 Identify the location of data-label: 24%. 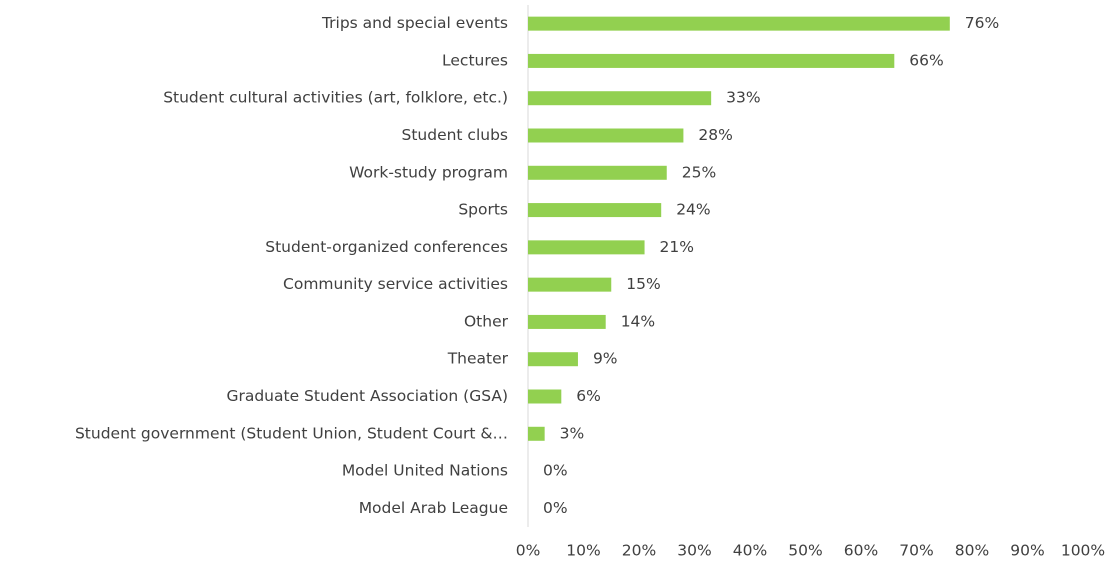
(693, 210).